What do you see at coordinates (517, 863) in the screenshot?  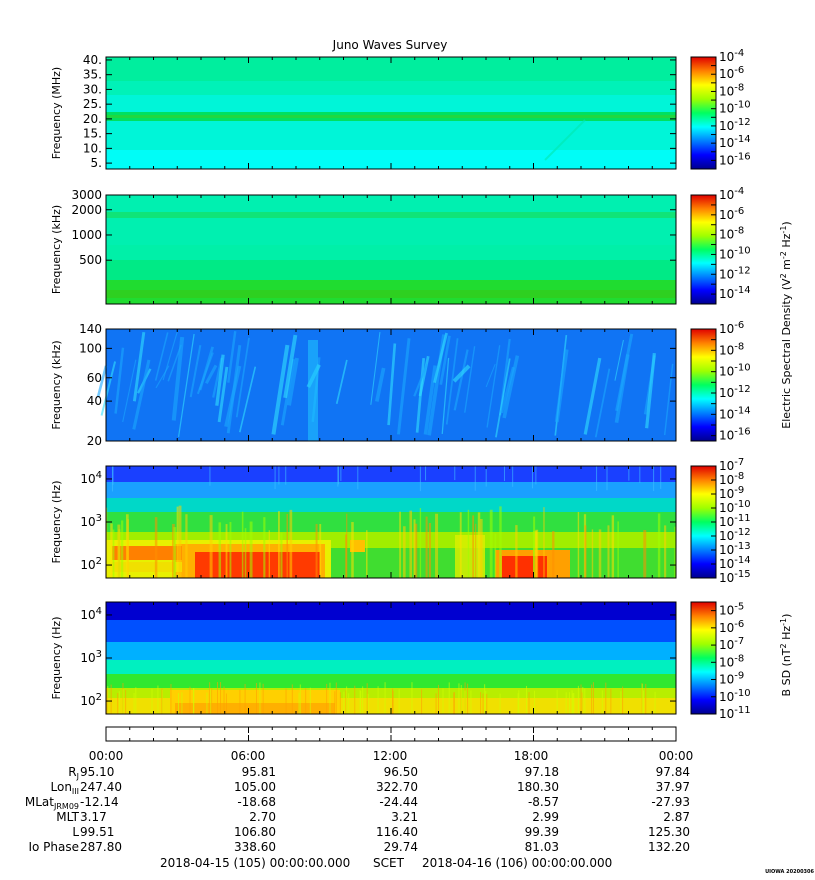 I see `footer-end: 2018-04-16 (106) 00:00:00.000` at bounding box center [517, 863].